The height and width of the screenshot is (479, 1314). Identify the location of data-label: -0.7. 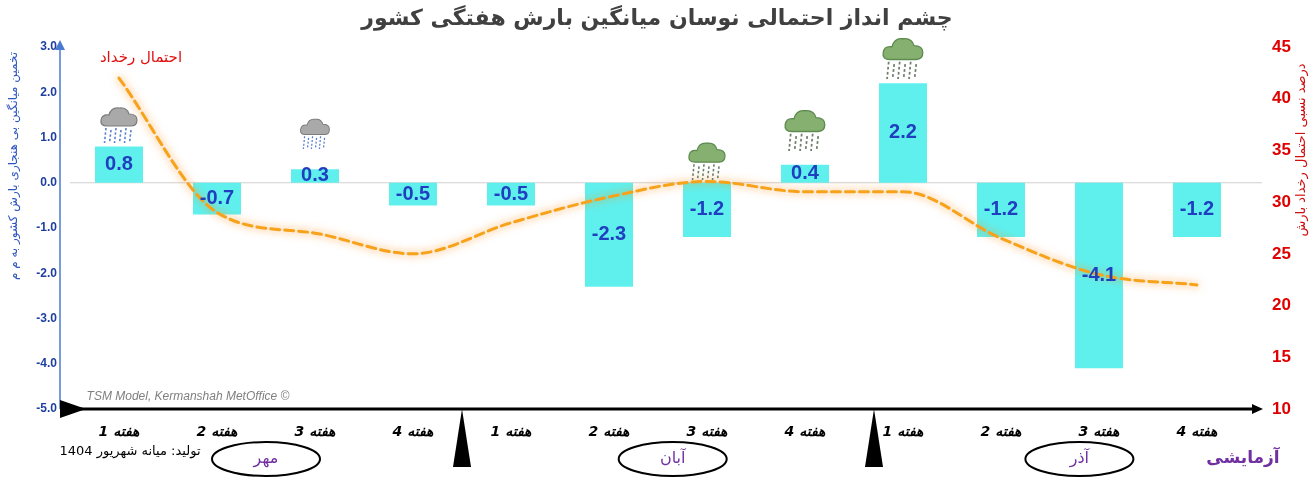
(217, 197).